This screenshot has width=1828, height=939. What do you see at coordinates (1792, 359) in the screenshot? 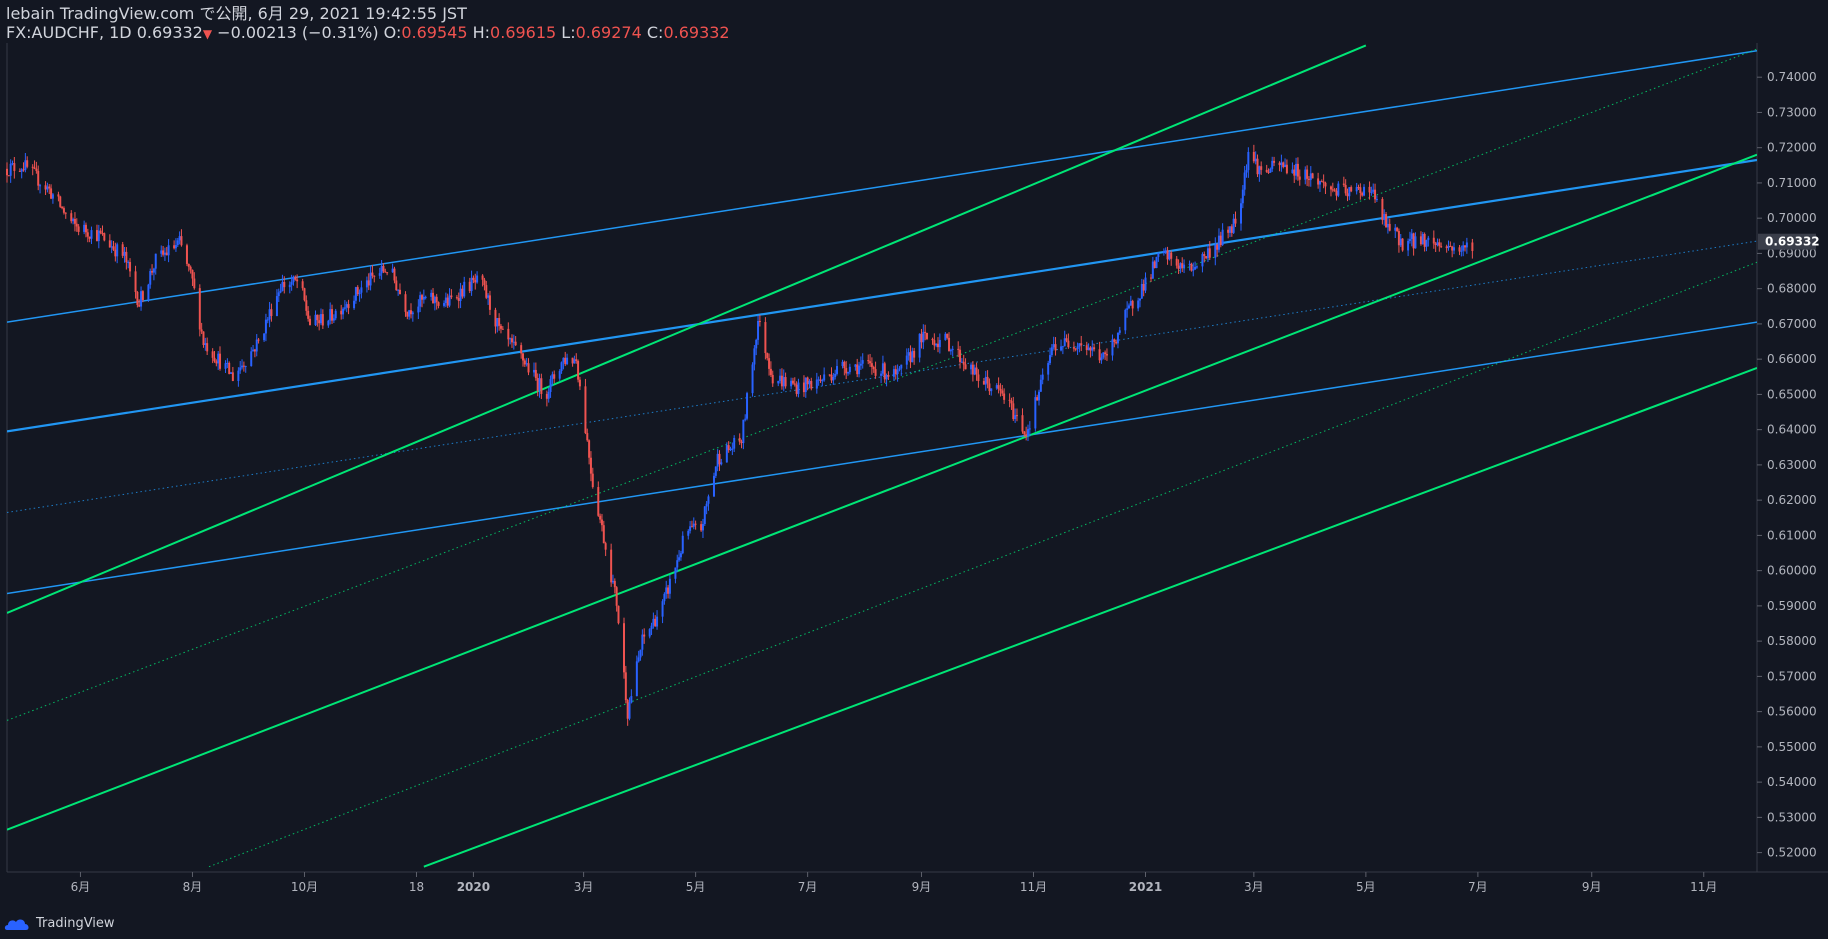
I see `y-tick-label: 0.66000` at bounding box center [1792, 359].